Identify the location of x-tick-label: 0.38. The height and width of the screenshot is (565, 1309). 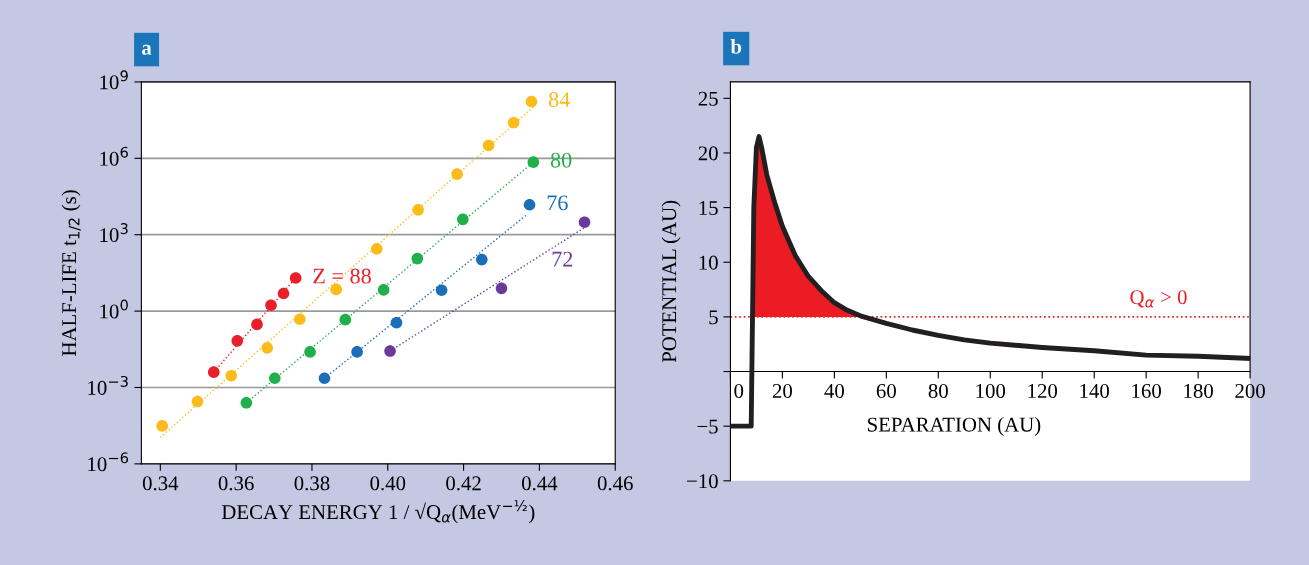
(312, 483).